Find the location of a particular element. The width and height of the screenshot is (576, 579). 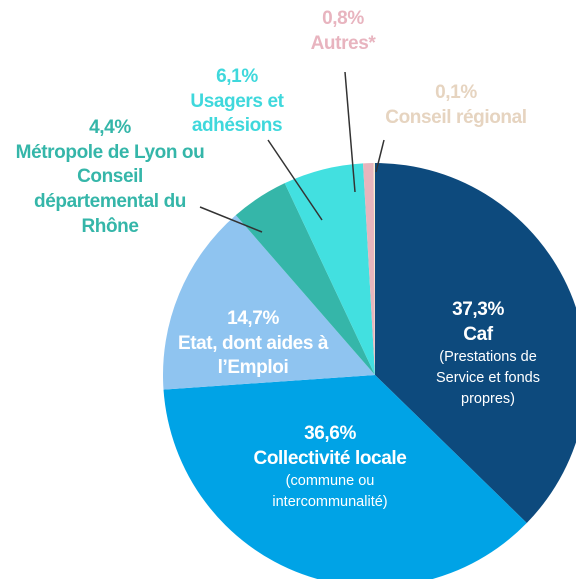

category-label: Etat, dont aides à l’Emploi is located at coordinates (253, 355).